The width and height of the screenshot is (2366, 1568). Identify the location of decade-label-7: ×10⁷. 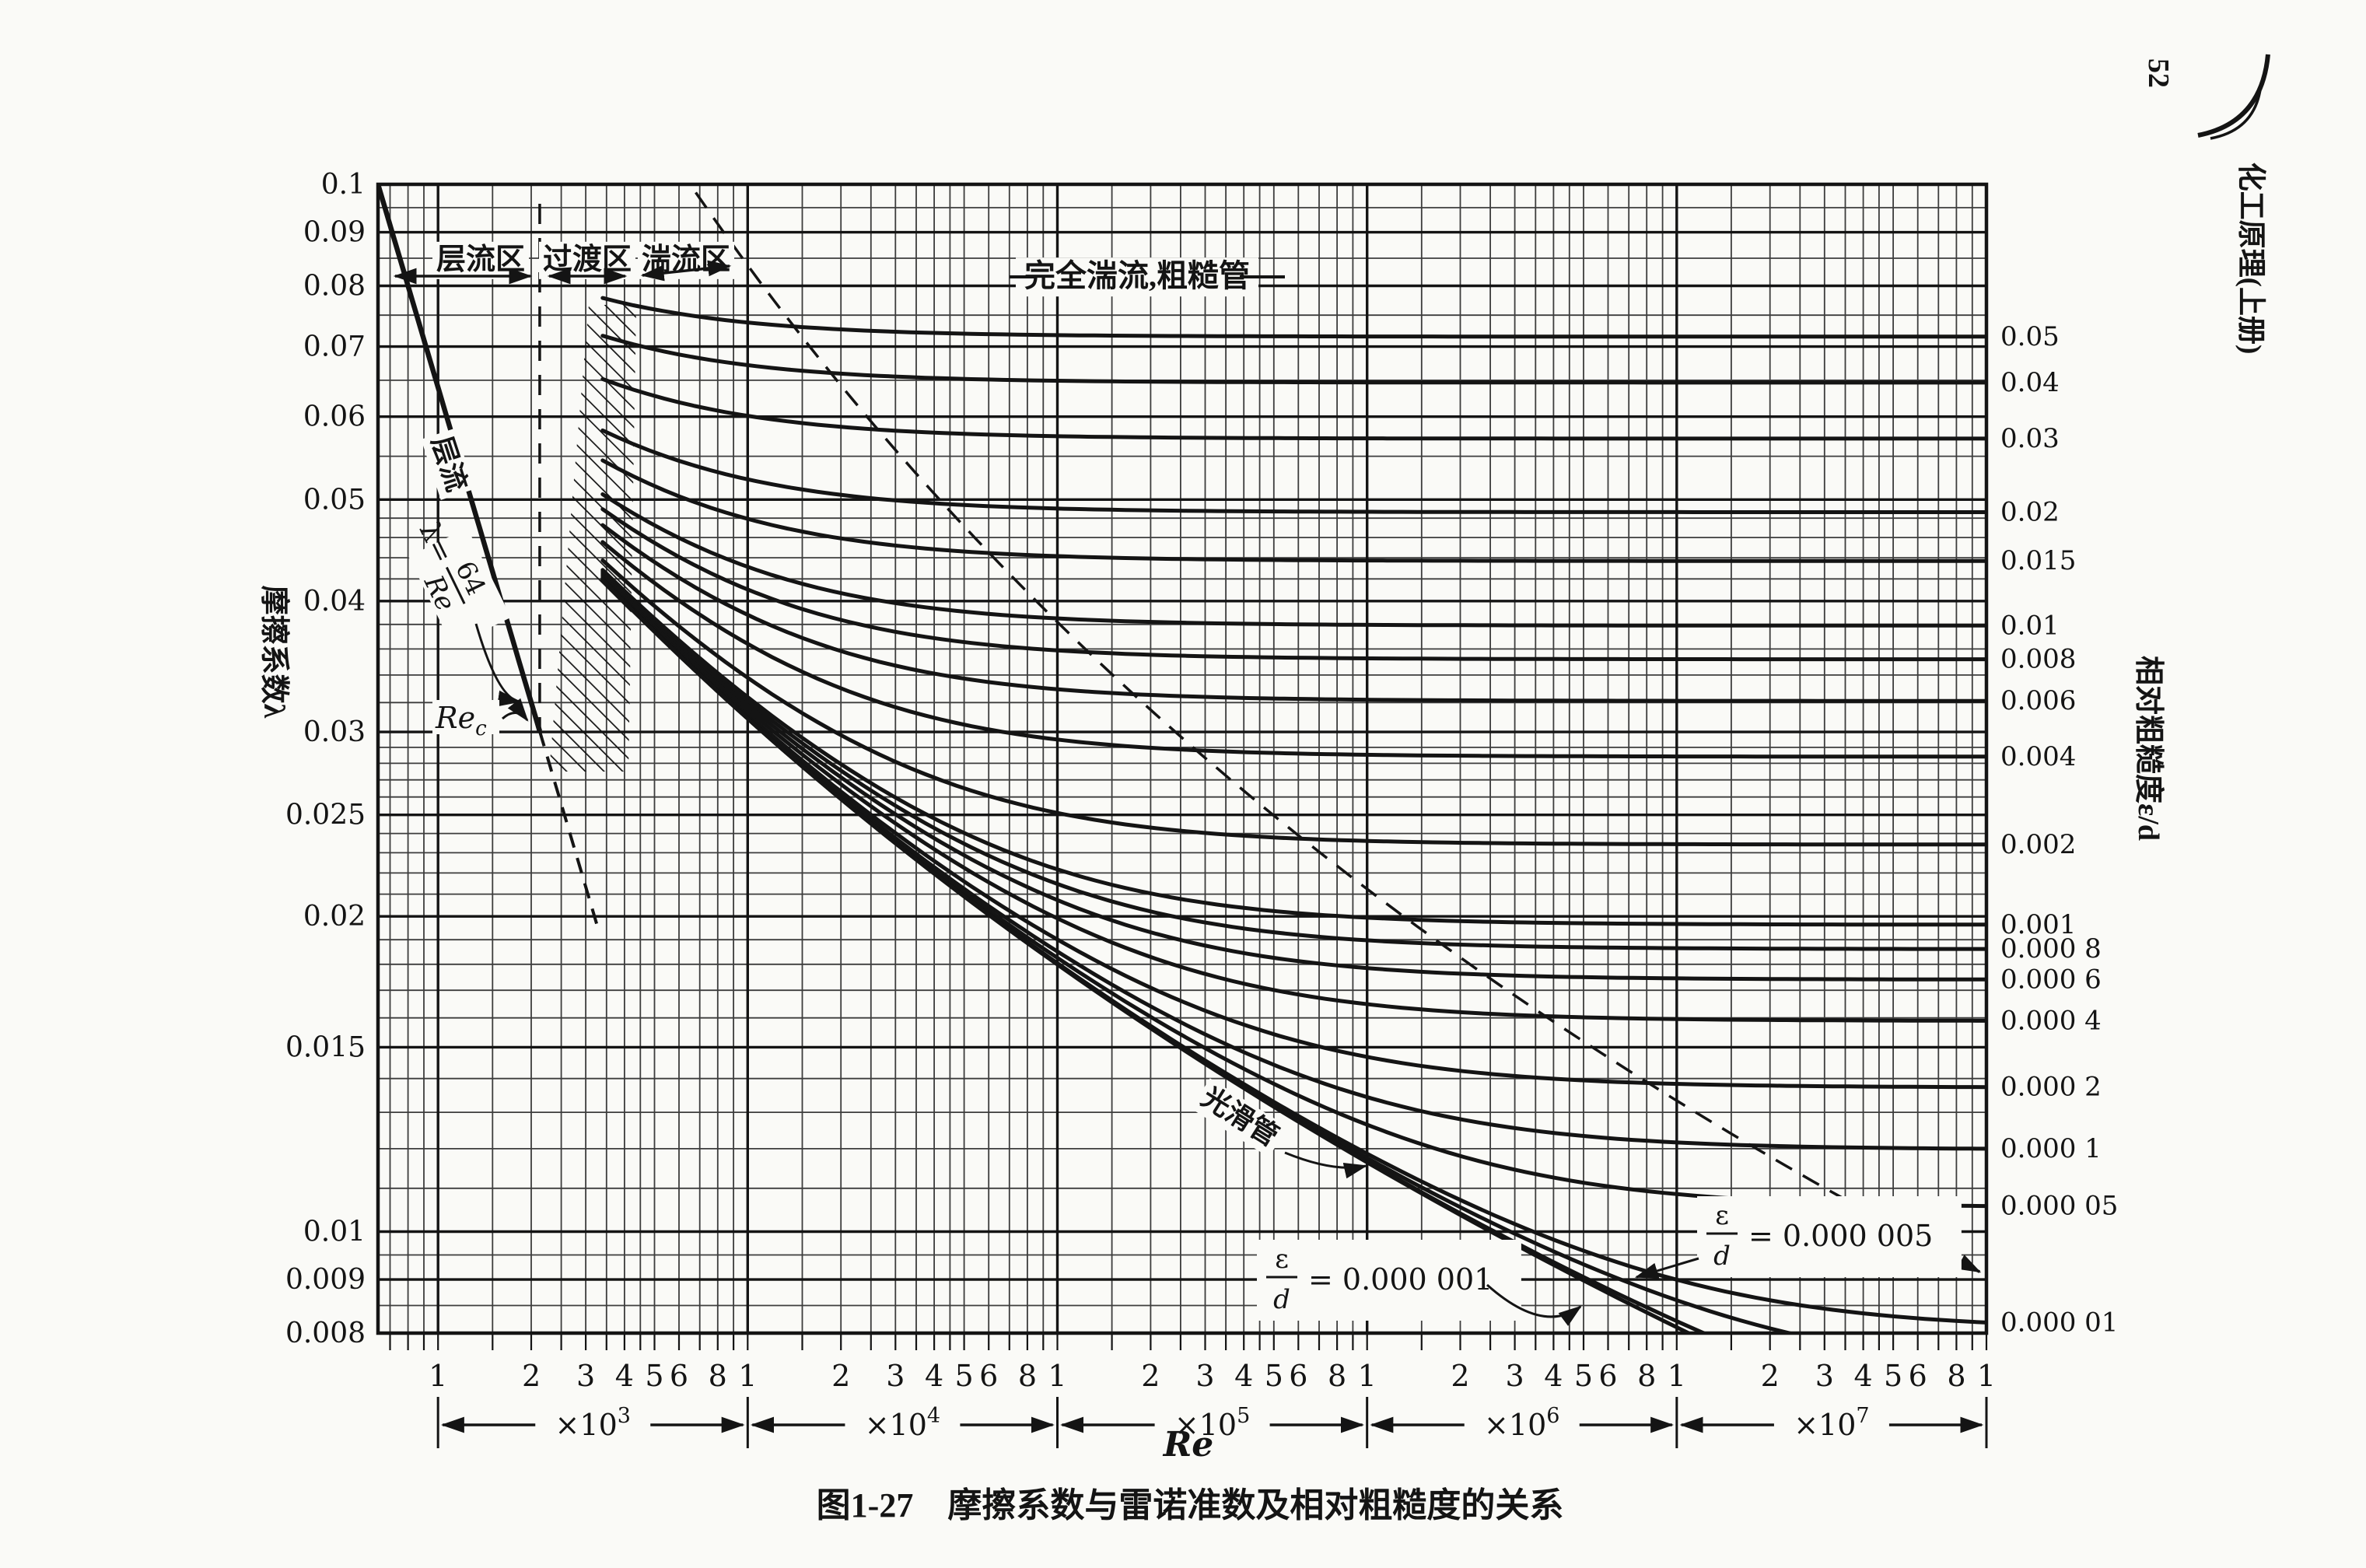
(1832, 1423).